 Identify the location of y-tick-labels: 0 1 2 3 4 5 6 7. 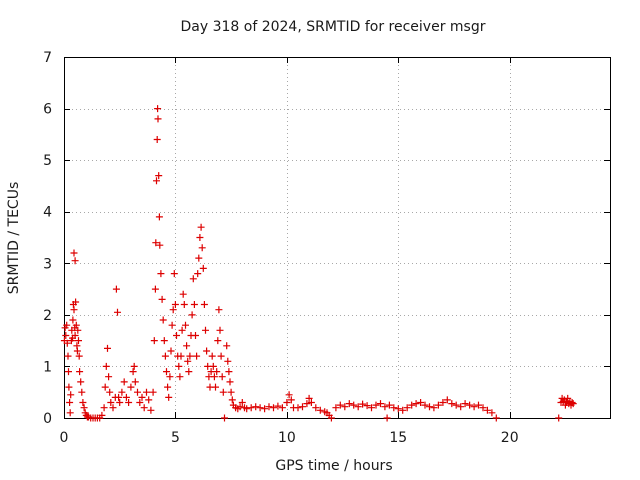
(47, 238).